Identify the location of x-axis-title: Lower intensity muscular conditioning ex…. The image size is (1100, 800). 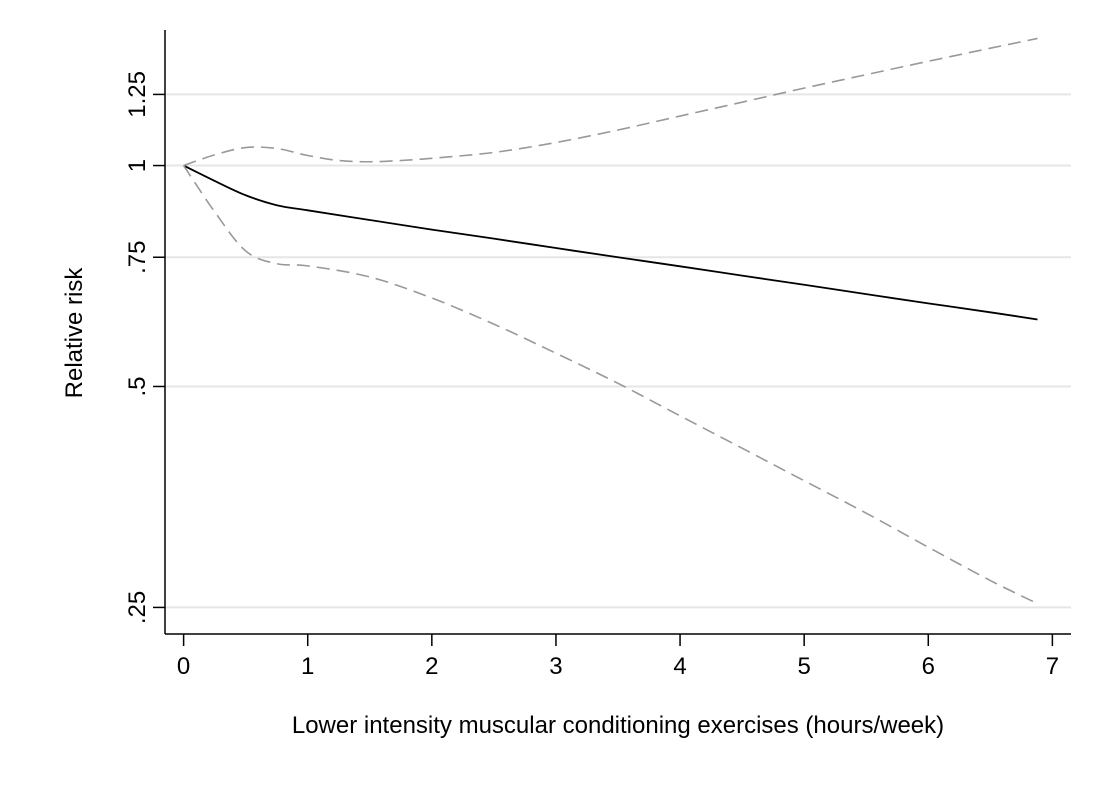
(618, 725).